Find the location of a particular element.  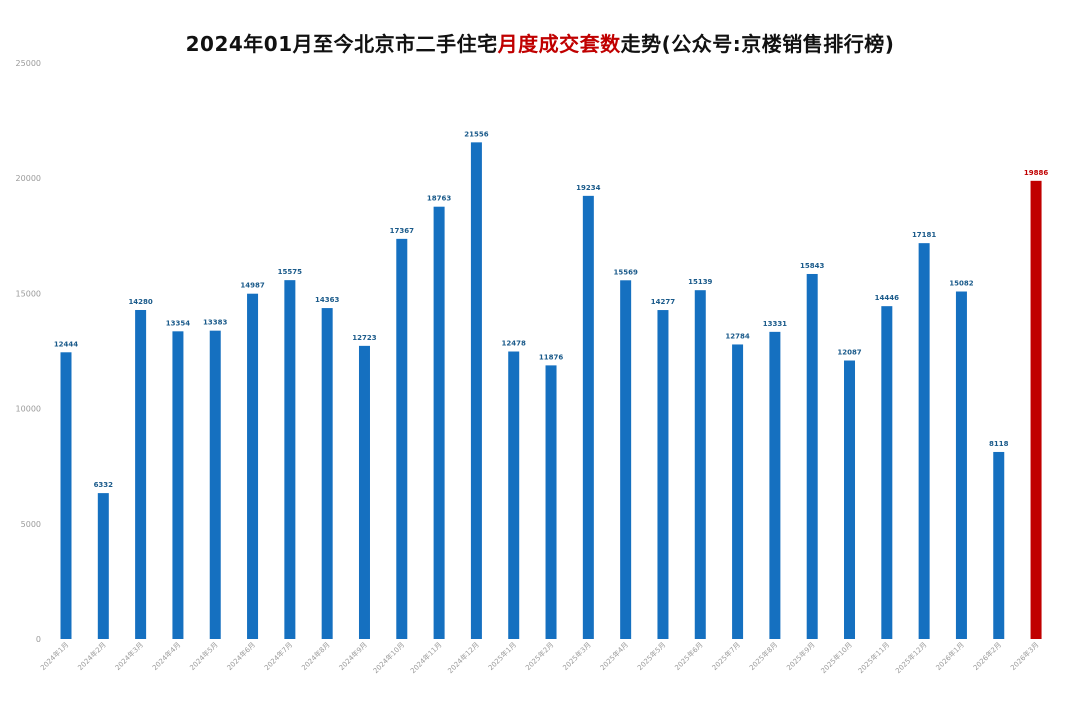

bar-value-label: 14277 is located at coordinates (663, 302).